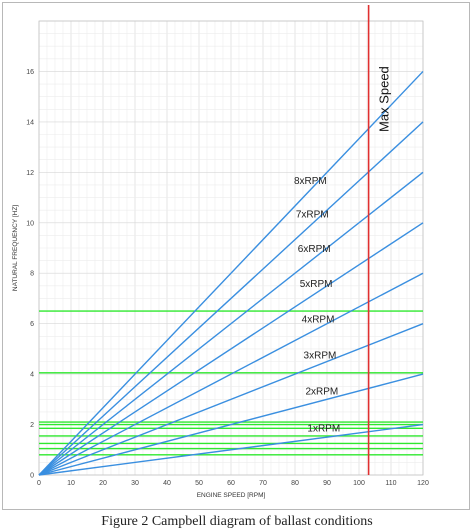 The height and width of the screenshot is (530, 474). What do you see at coordinates (32, 324) in the screenshot?
I see `y-tick-label: 6` at bounding box center [32, 324].